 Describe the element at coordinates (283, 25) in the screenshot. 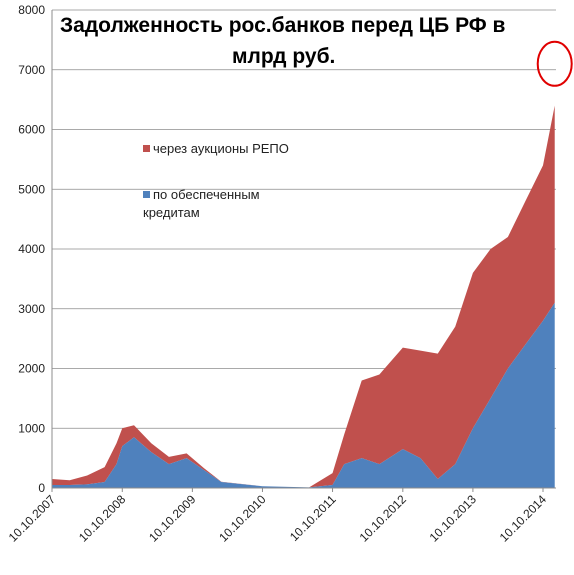

I see `chart-title-line-1: Задолженность рос.банков перед ЦБ РФ в` at that location.